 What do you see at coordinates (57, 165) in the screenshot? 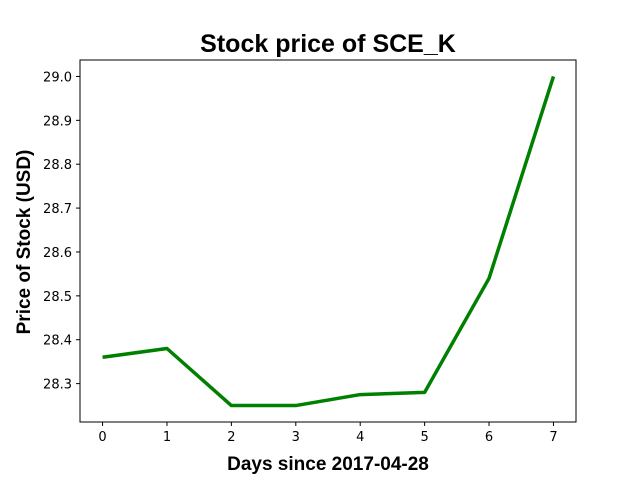
I see `y-tick-label: 28.8` at bounding box center [57, 165].